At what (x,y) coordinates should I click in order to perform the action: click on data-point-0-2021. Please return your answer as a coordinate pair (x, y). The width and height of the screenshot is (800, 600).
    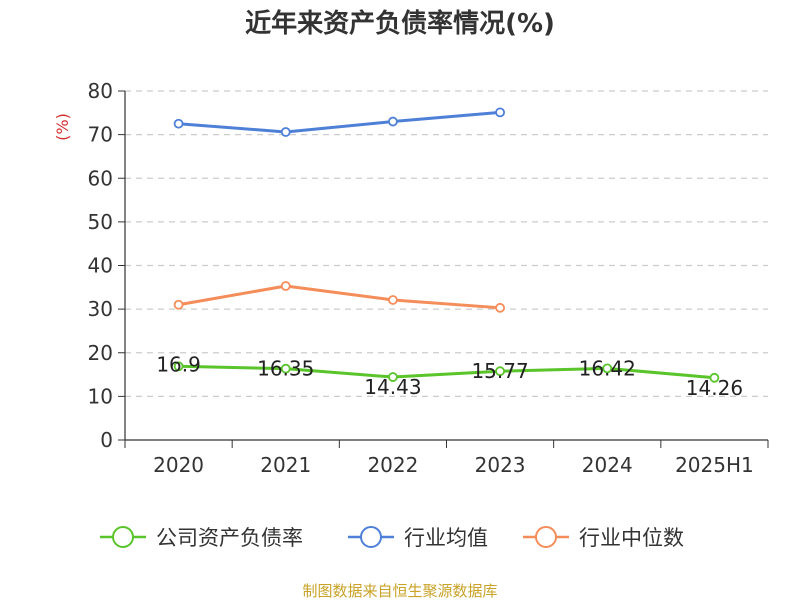
    Looking at the image, I should click on (285, 368).